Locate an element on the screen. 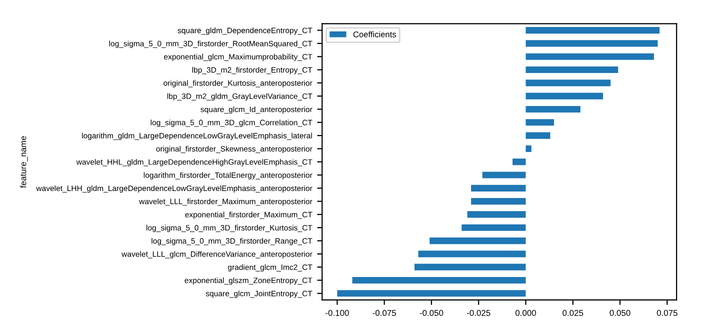  x-tick-label: 0.025 is located at coordinates (573, 313).